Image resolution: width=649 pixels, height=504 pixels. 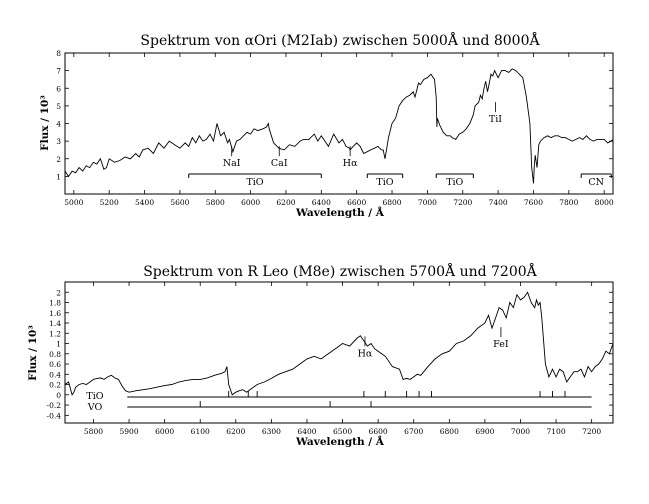 I want to click on top-x-tick-label: 7400, so click(x=498, y=202).